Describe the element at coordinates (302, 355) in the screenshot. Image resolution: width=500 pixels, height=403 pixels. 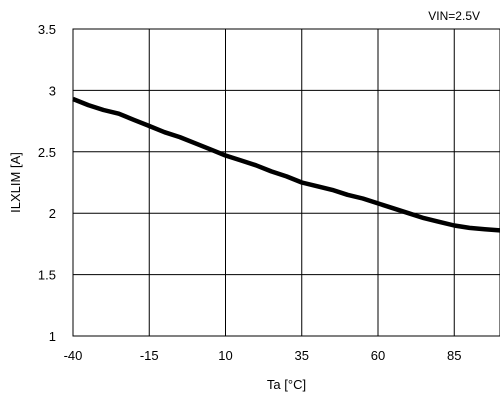
I see `x-tick-label: 35` at that location.